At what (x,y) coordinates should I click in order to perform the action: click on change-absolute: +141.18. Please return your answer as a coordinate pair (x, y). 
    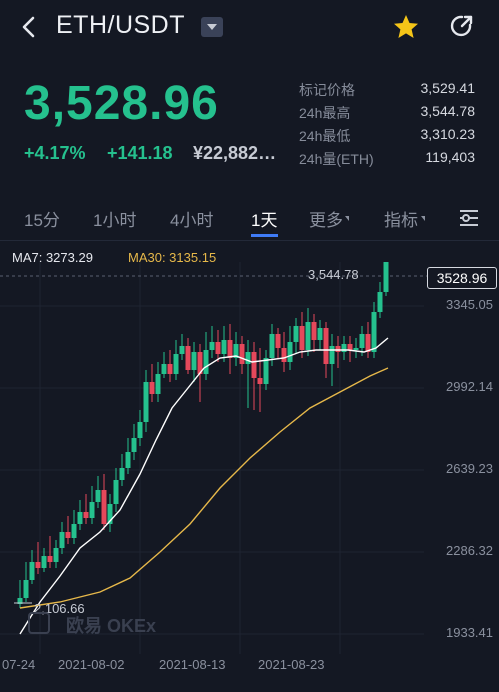
    Looking at the image, I should click on (140, 153).